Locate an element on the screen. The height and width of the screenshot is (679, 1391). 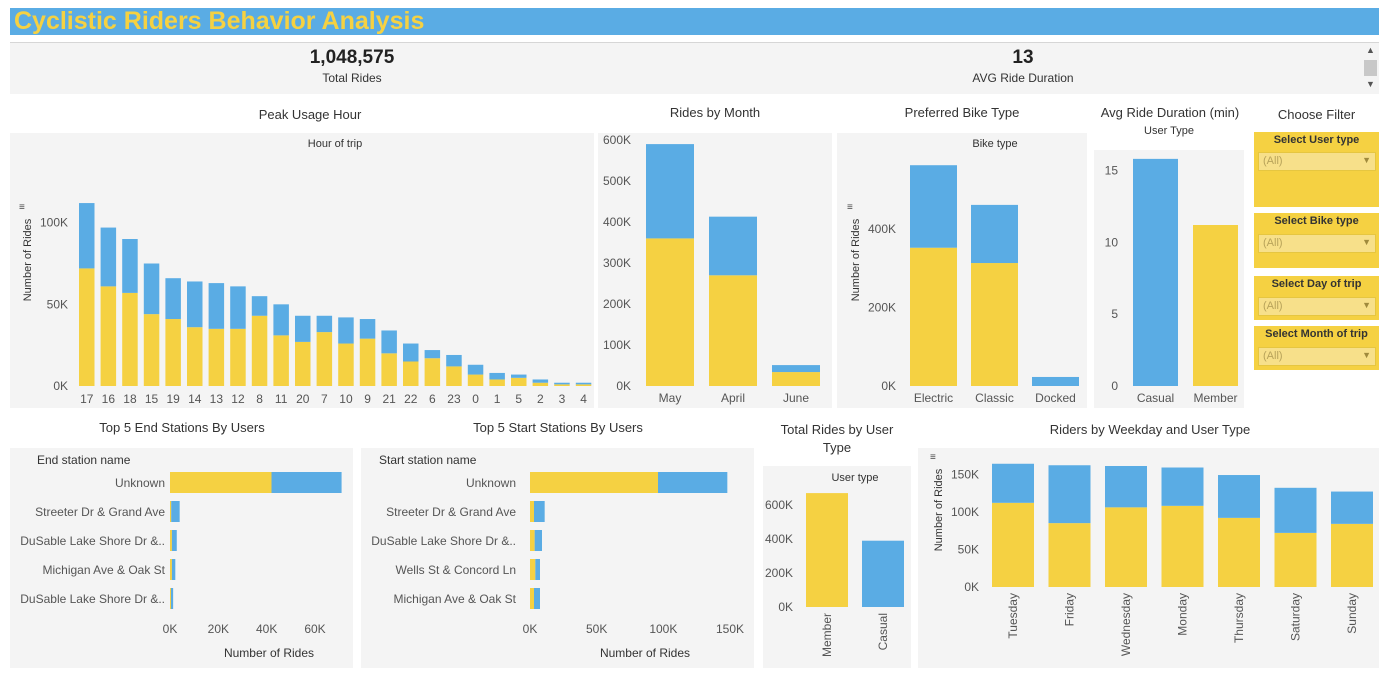
peak-category-label: 22 is located at coordinates (411, 399).